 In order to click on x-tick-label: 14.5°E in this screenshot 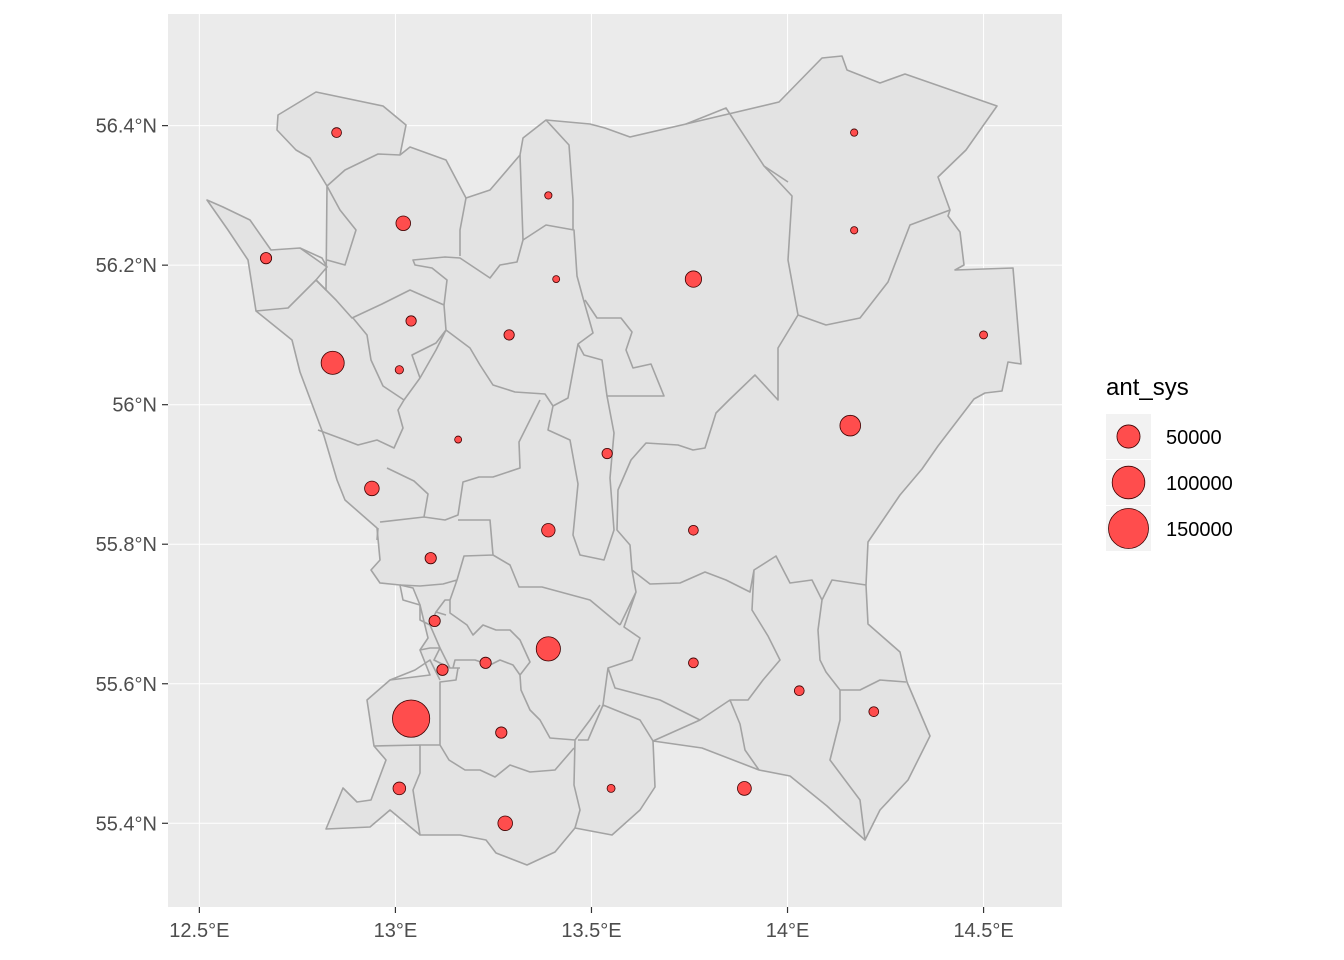, I will do `click(983, 931)`.